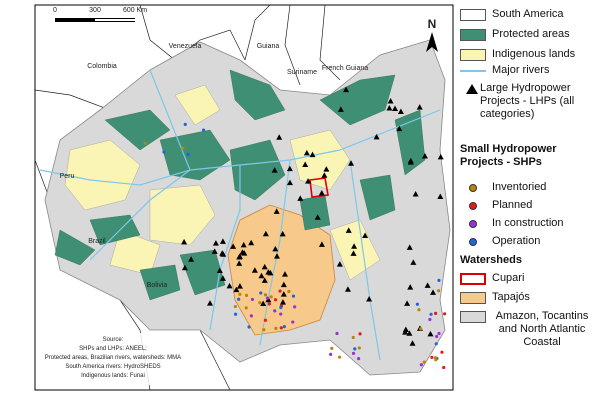 This screenshot has height=400, width=600. What do you see at coordinates (508, 155) in the screenshot?
I see `legend-heading: Small Hydropower Projects - SHPs` at bounding box center [508, 155].